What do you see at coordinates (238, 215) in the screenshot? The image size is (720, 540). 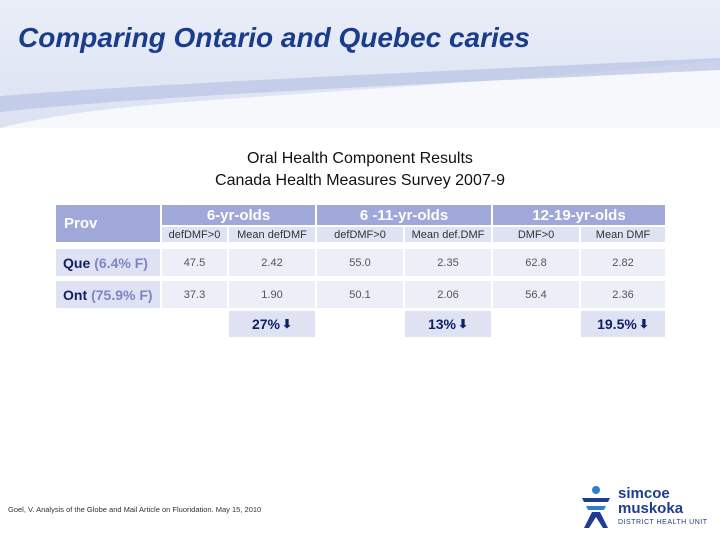 I see `group-header: 6-yr-olds` at bounding box center [238, 215].